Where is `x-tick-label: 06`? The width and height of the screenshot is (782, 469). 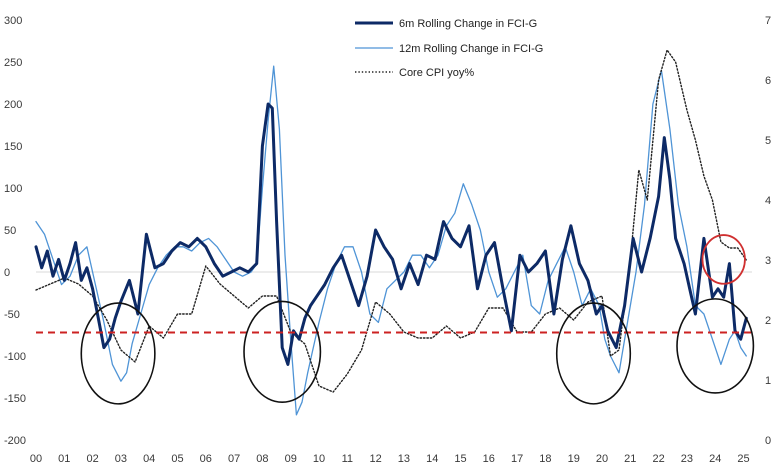
x-tick-label: 06 is located at coordinates (206, 459).